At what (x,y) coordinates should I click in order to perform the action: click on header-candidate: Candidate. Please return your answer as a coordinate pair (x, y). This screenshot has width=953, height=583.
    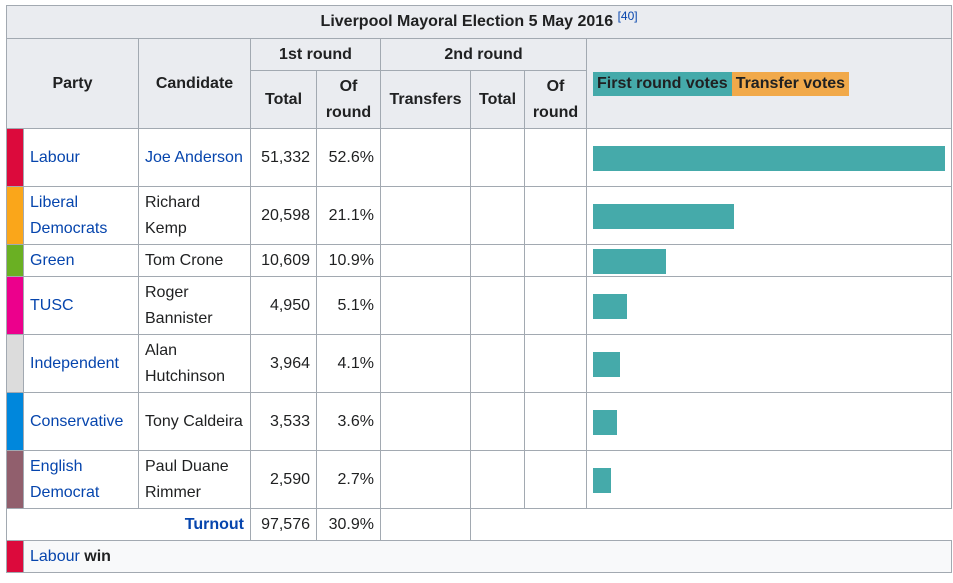
    Looking at the image, I should click on (194, 83).